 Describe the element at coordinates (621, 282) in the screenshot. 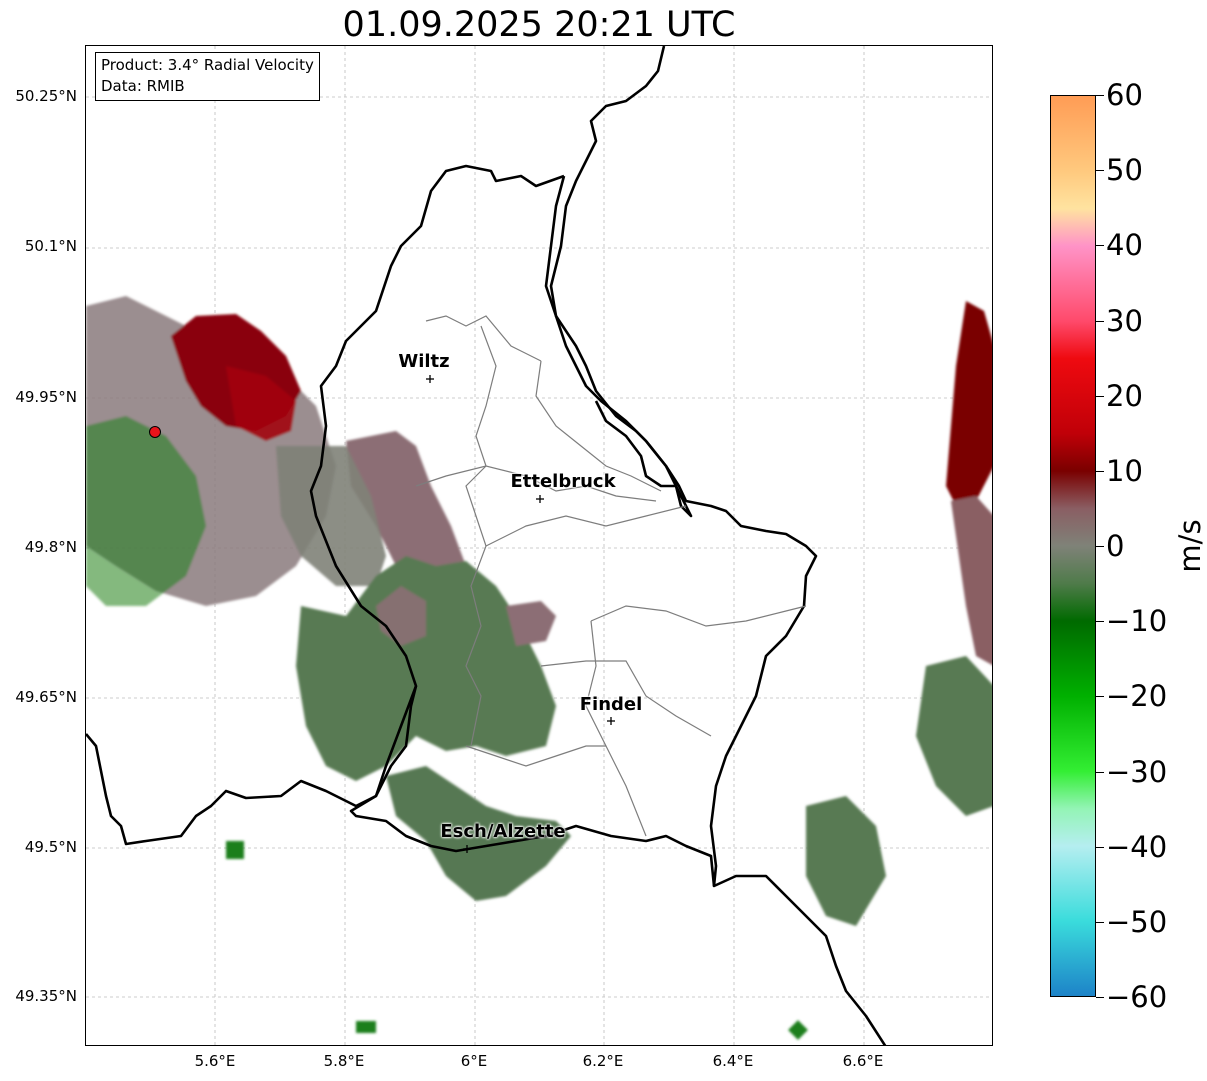

I see `border-west-belgium` at that location.